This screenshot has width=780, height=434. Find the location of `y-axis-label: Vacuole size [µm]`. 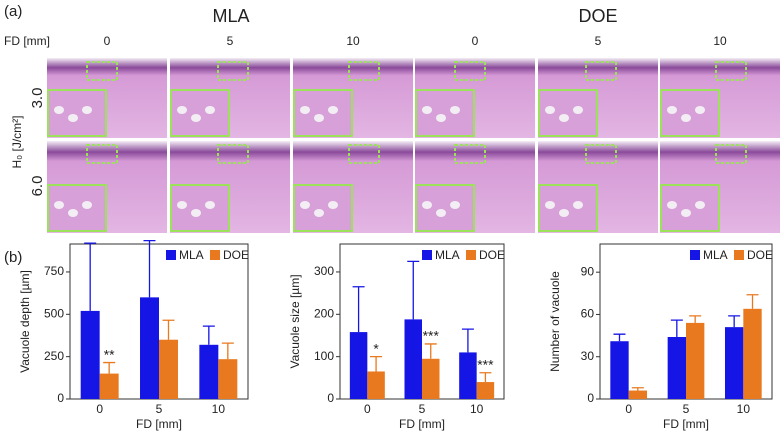

y-axis-label: Vacuole size [µm] is located at coordinates (295, 321).